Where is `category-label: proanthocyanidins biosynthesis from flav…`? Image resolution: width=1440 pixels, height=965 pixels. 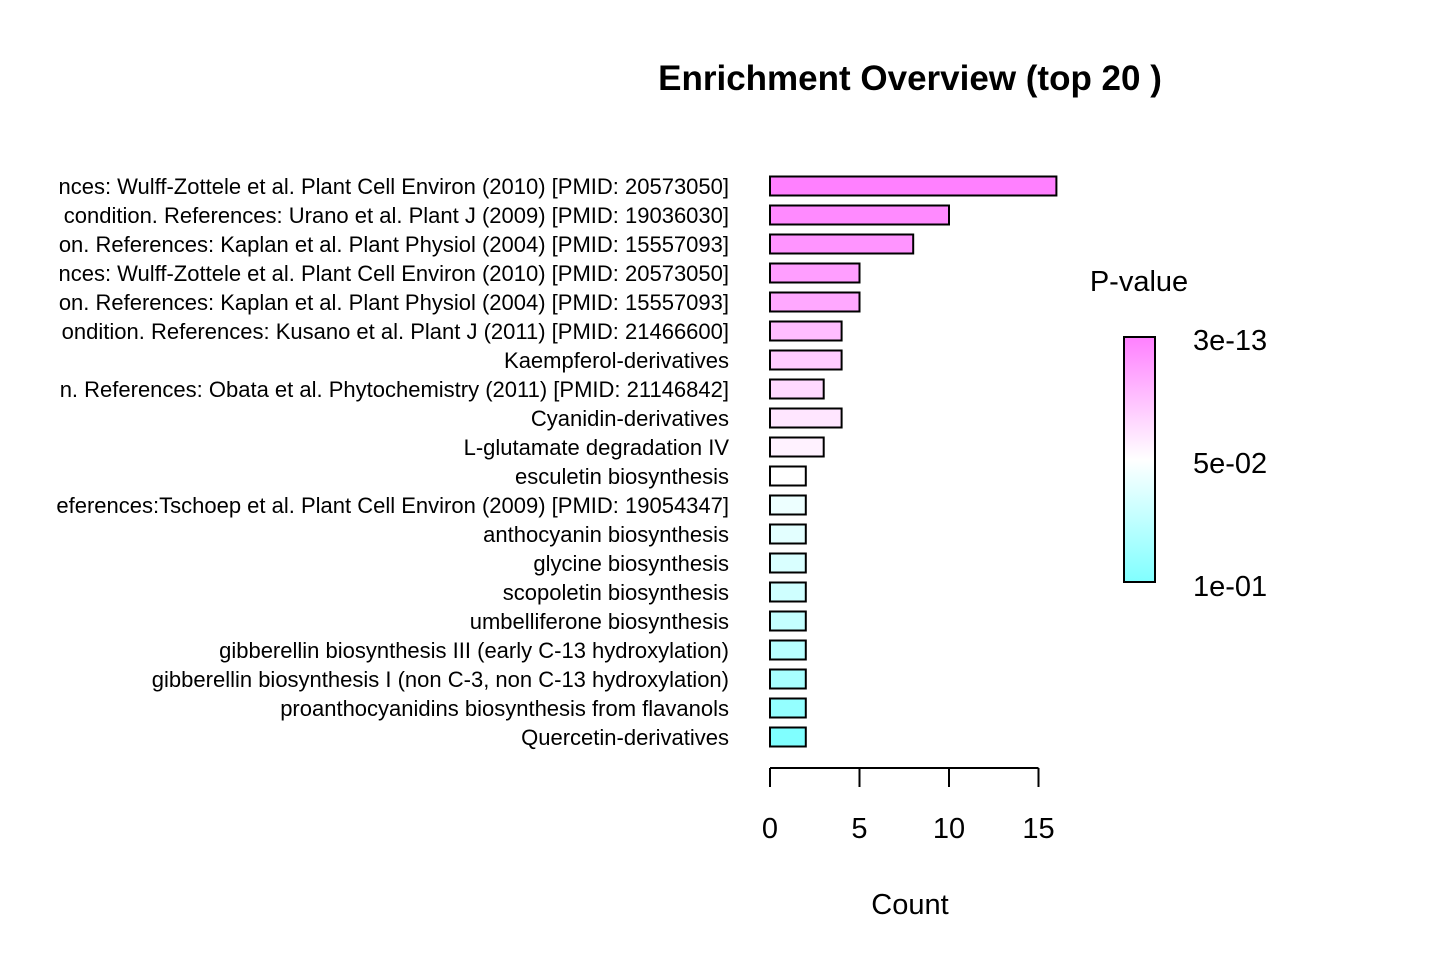 category-label: proanthocyanidins biosynthesis from flav… is located at coordinates (504, 708).